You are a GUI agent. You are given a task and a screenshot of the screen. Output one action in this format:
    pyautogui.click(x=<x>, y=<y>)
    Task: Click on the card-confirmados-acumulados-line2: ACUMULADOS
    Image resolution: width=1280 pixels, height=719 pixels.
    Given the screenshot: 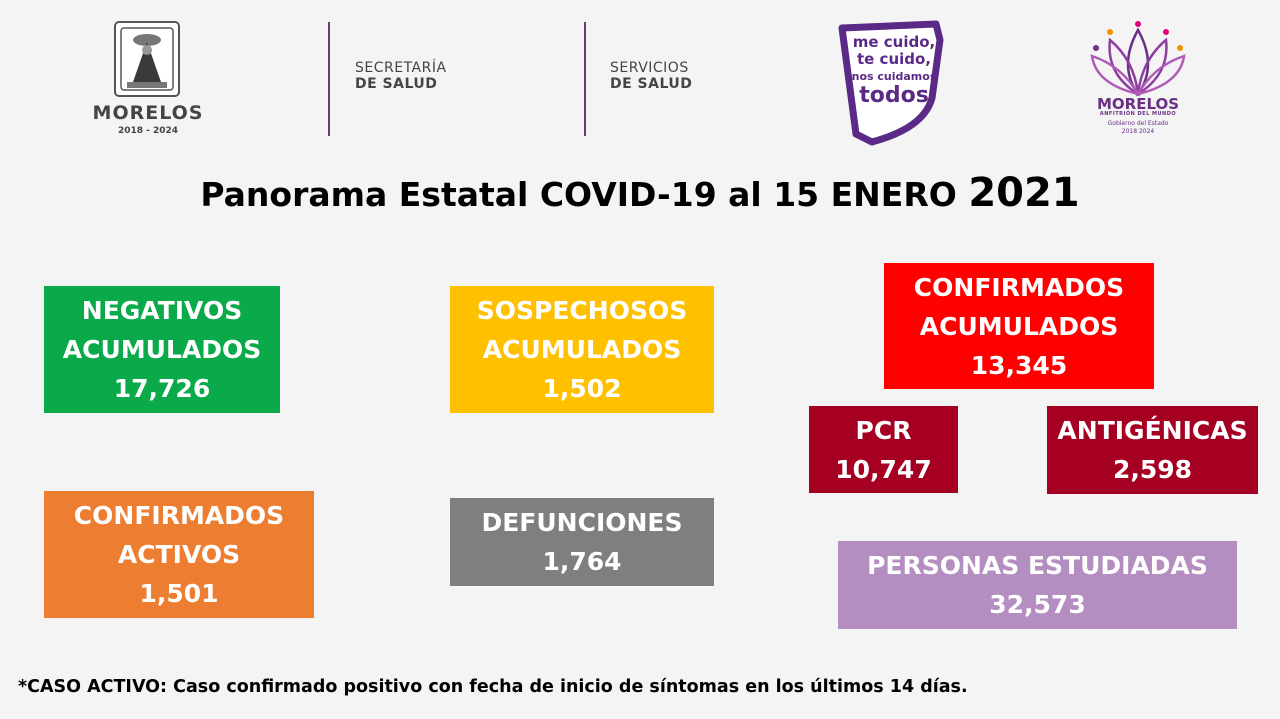 What is the action you would take?
    pyautogui.click(x=1019, y=326)
    